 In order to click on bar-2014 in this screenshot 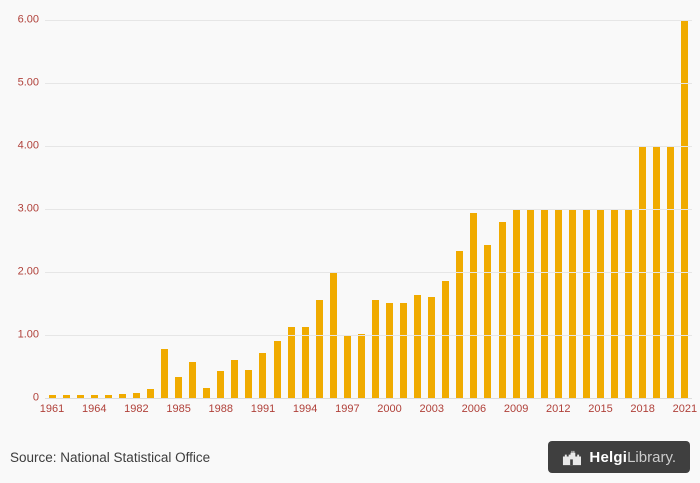, I will do `click(586, 303)`.